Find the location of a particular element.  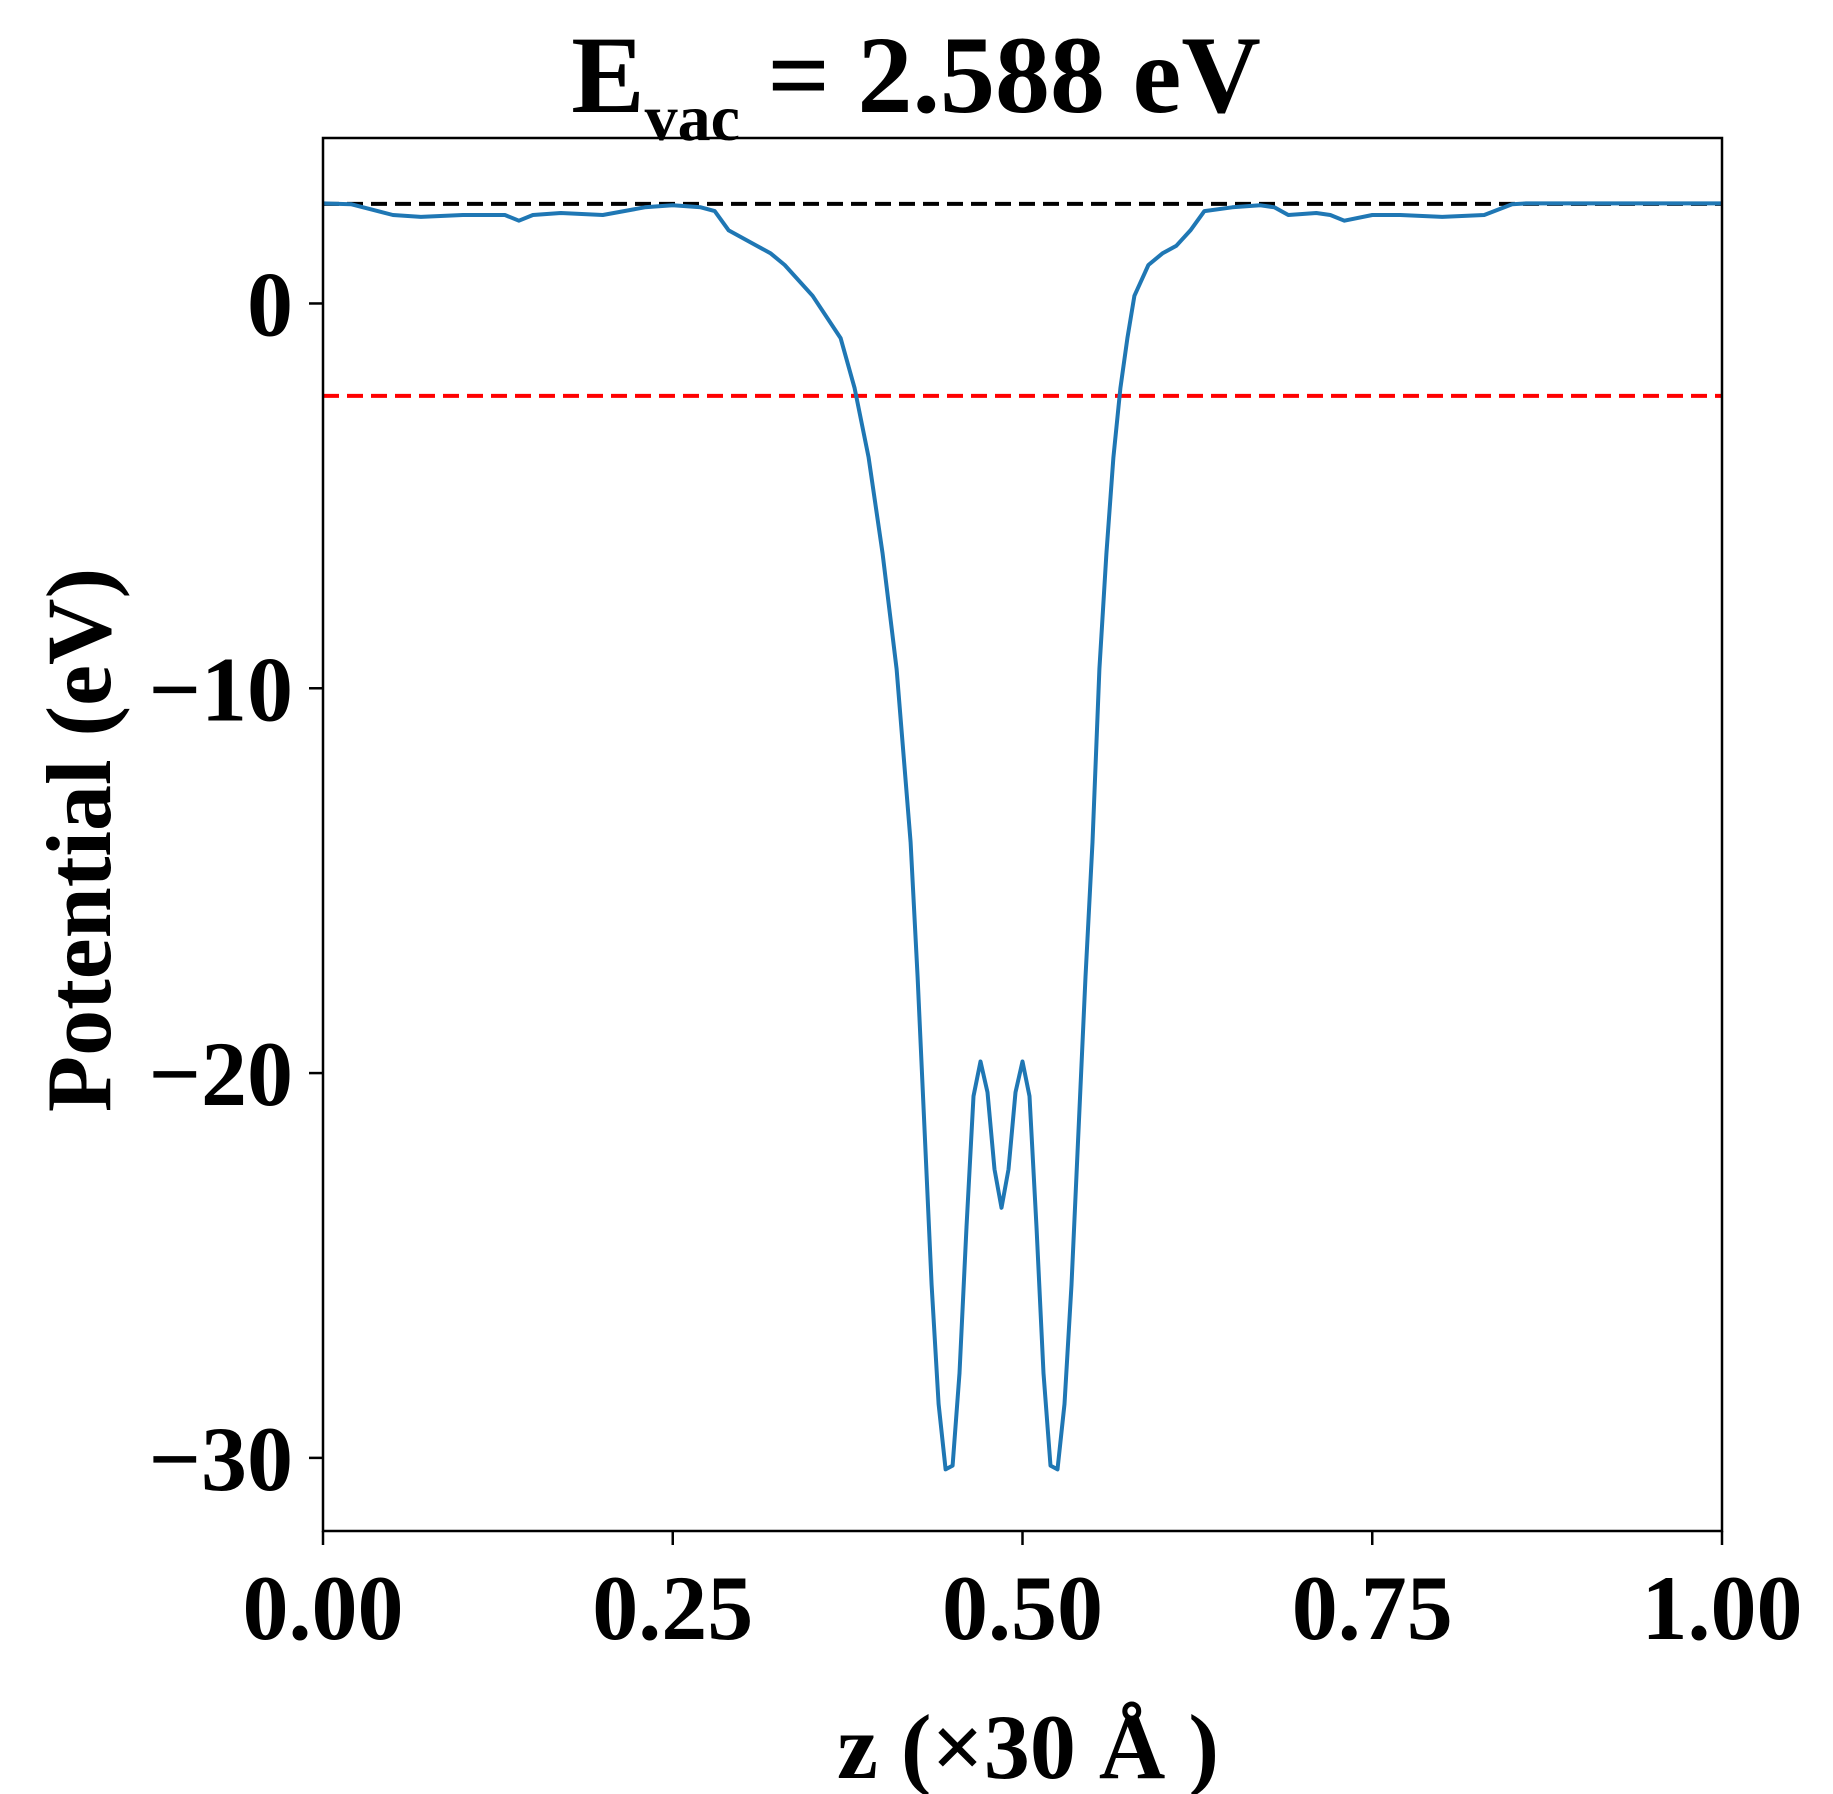

x-axis-label: z (×30 Å ) is located at coordinates (1028, 1745).